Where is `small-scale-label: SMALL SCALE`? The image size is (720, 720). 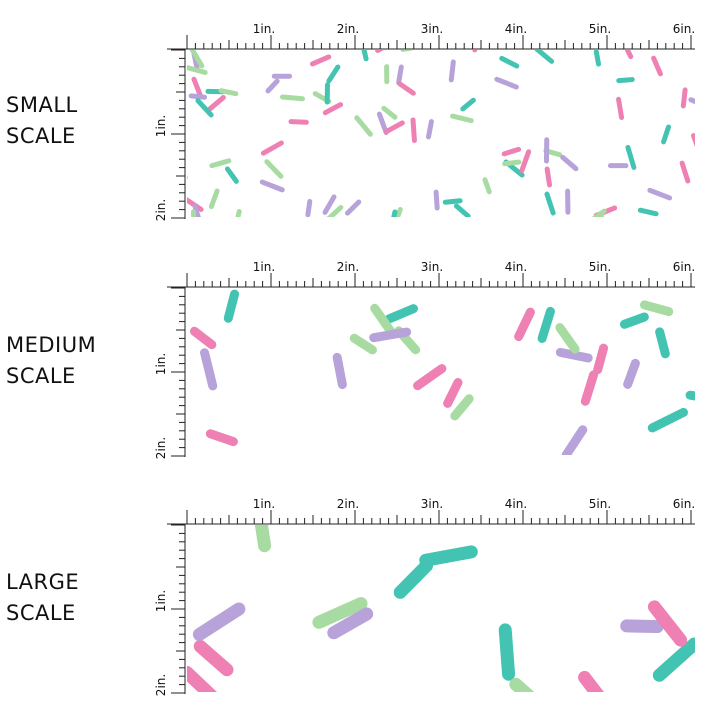 small-scale-label: SMALL SCALE is located at coordinates (42, 121).